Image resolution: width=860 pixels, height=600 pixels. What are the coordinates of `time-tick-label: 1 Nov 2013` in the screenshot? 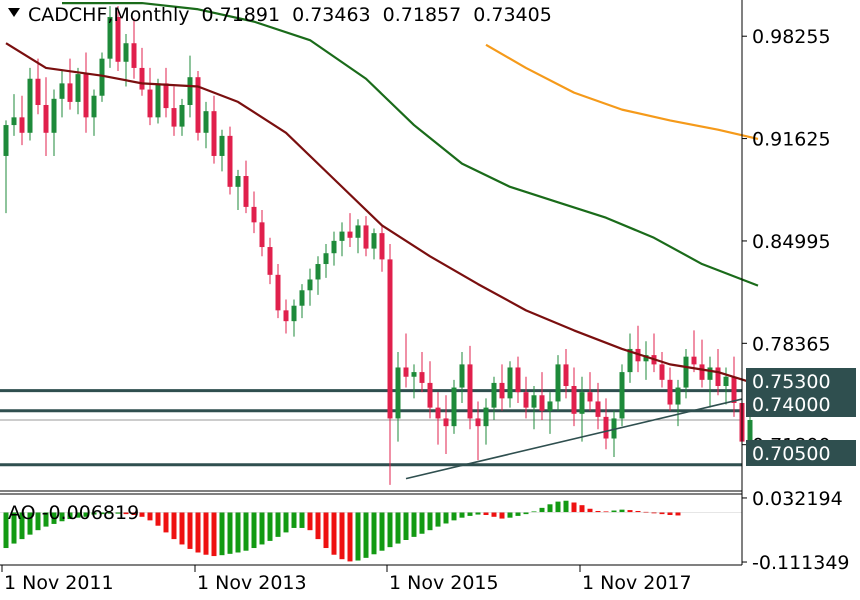 It's located at (252, 583).